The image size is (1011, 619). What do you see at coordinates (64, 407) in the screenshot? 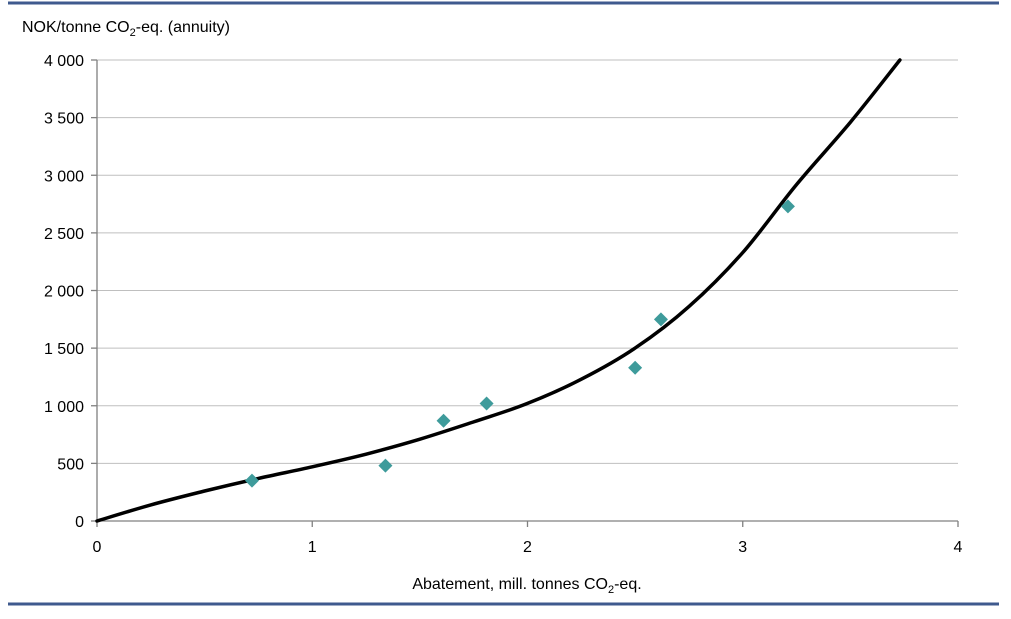
I see `y-tick-label-2: 1 000` at bounding box center [64, 407].